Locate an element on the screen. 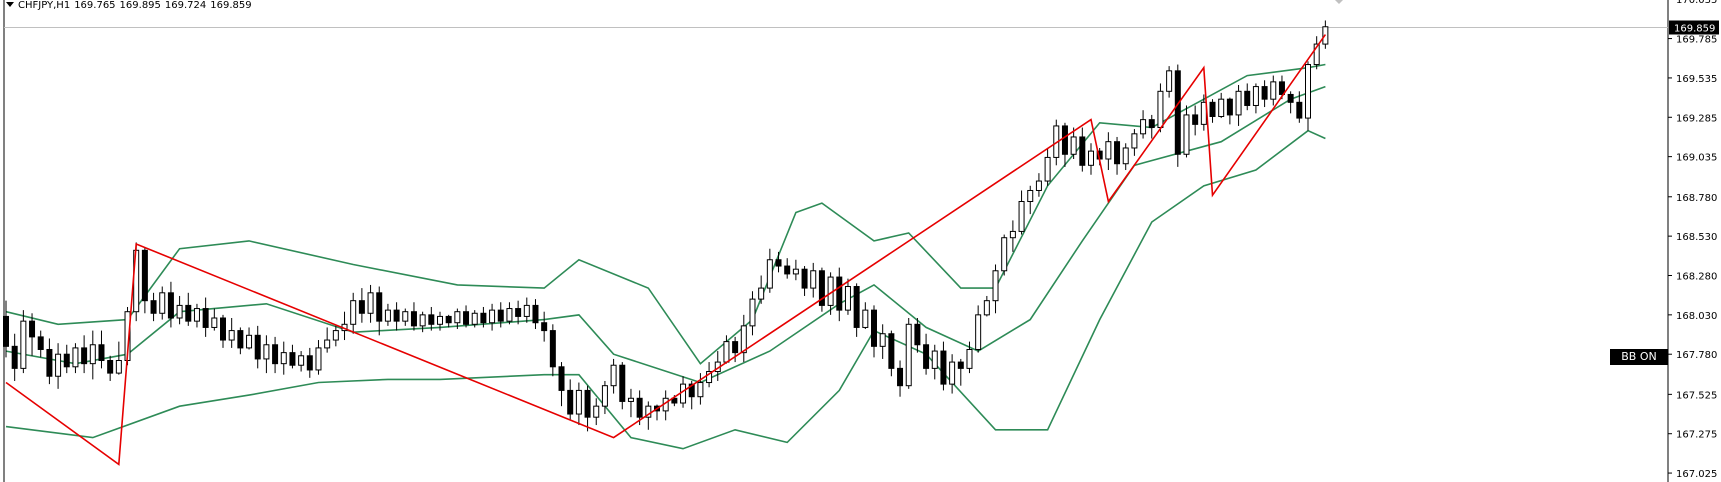 The height and width of the screenshot is (482, 1721). bb-indicator-badge: BB ON is located at coordinates (1639, 357).